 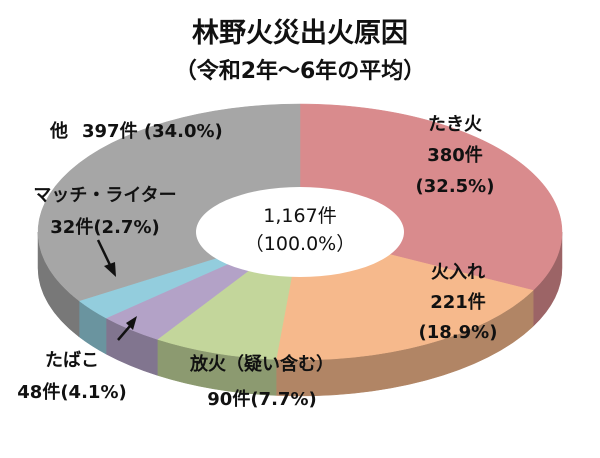 What do you see at coordinates (58, 131) in the screenshot?
I see `label-other: 他` at bounding box center [58, 131].